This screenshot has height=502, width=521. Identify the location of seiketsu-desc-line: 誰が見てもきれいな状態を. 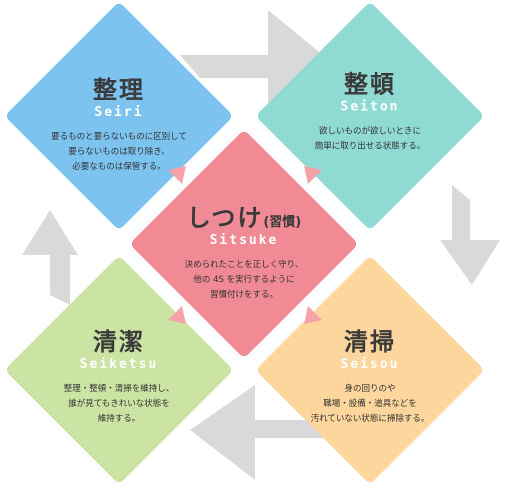
(119, 404).